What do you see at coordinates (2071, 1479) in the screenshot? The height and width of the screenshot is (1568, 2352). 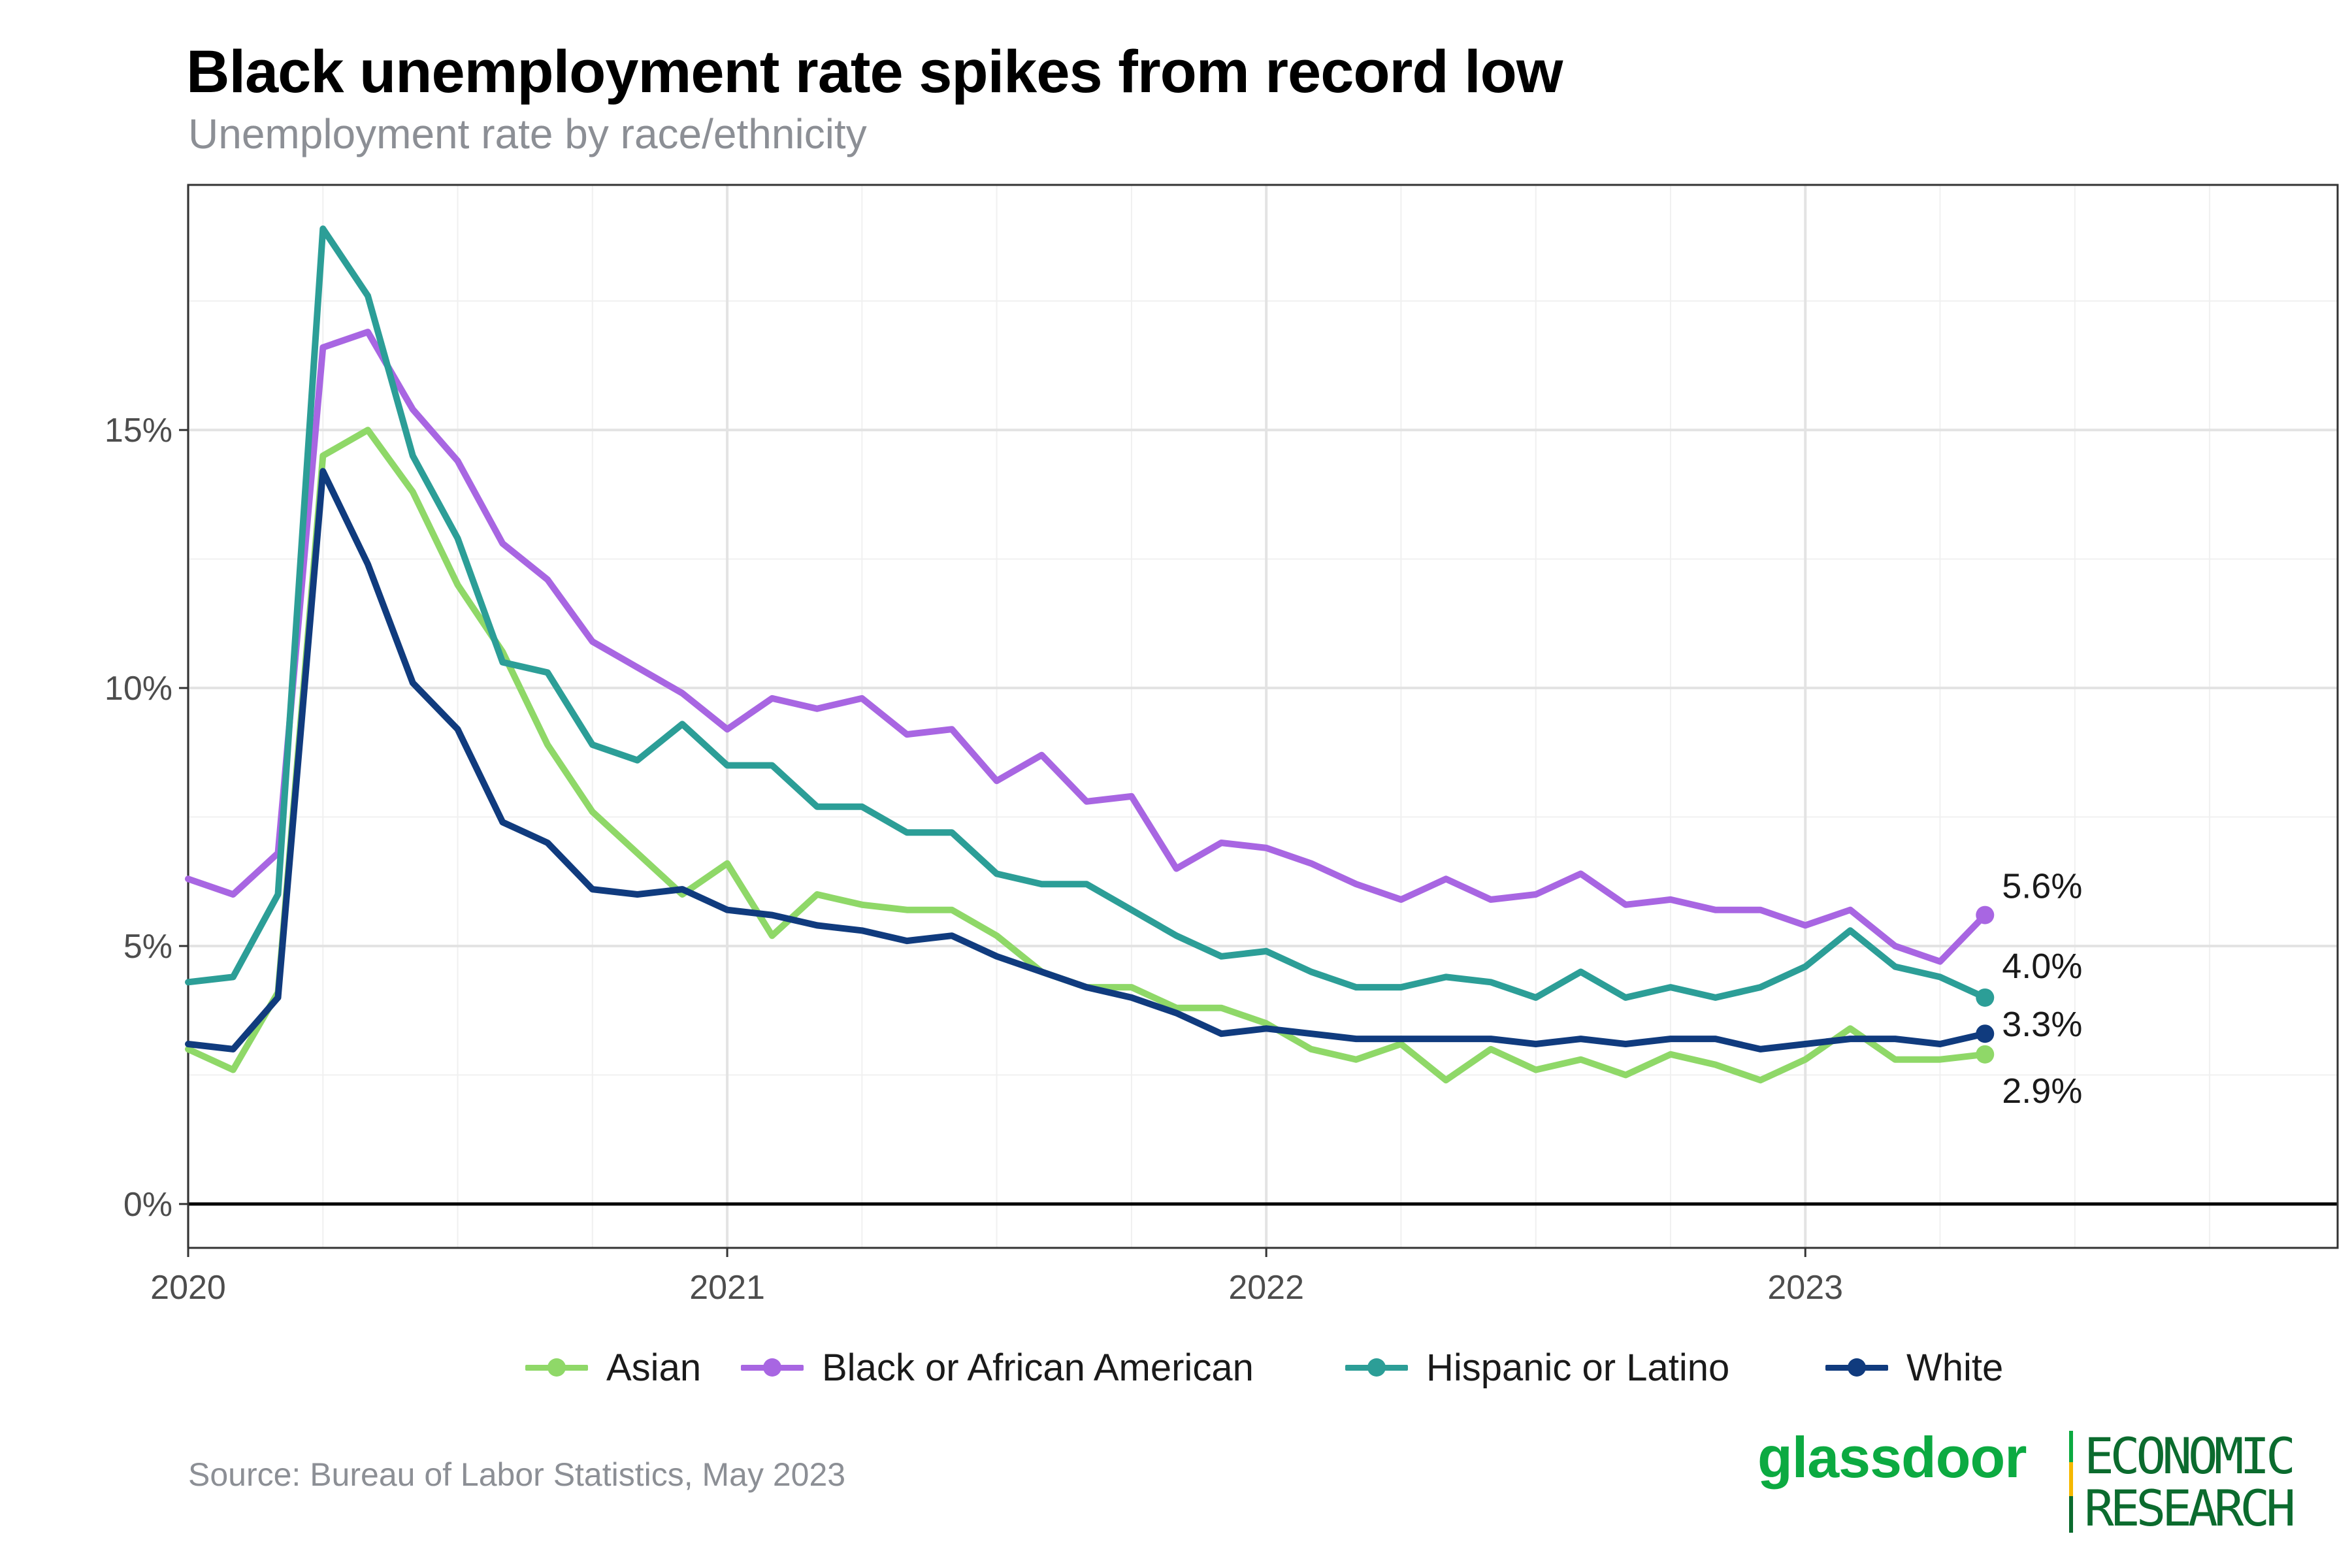 I see `logo-divider-accent` at bounding box center [2071, 1479].